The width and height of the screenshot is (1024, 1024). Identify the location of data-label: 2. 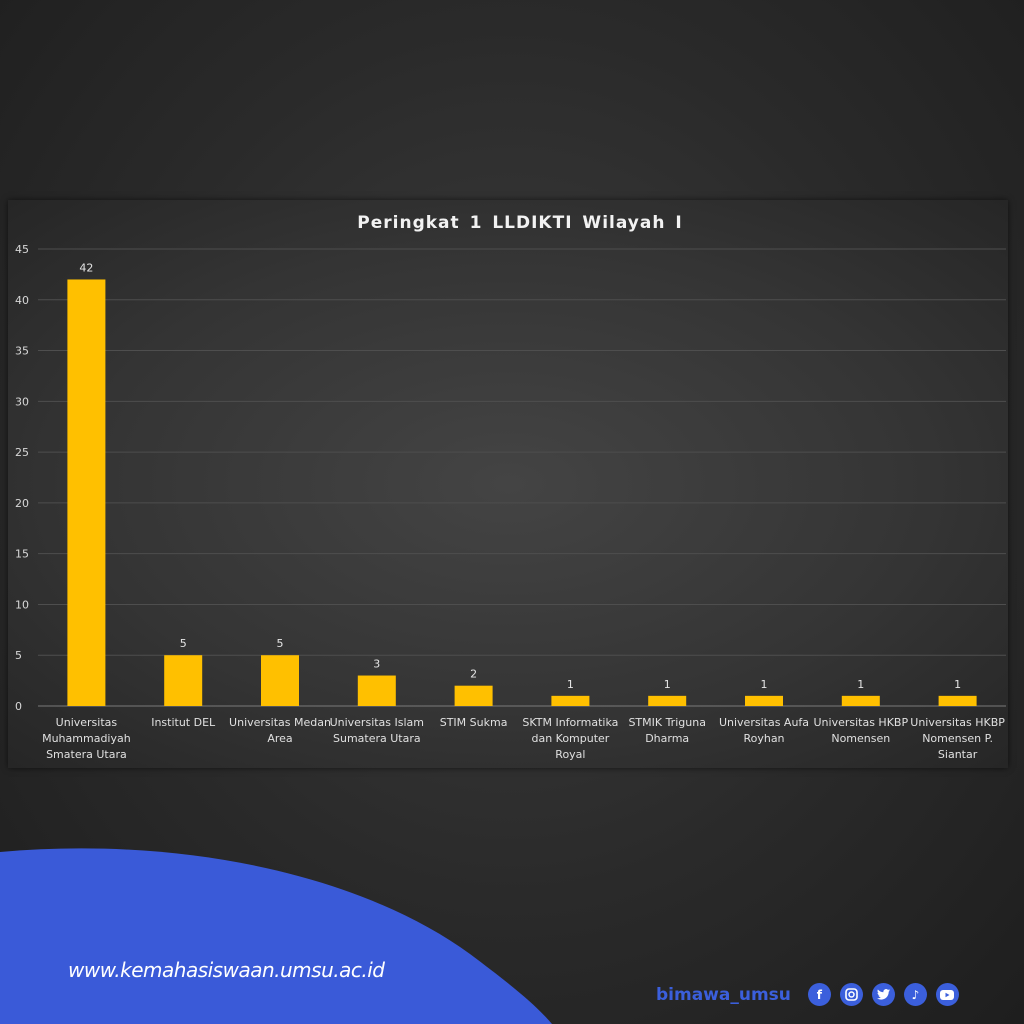
(473, 674).